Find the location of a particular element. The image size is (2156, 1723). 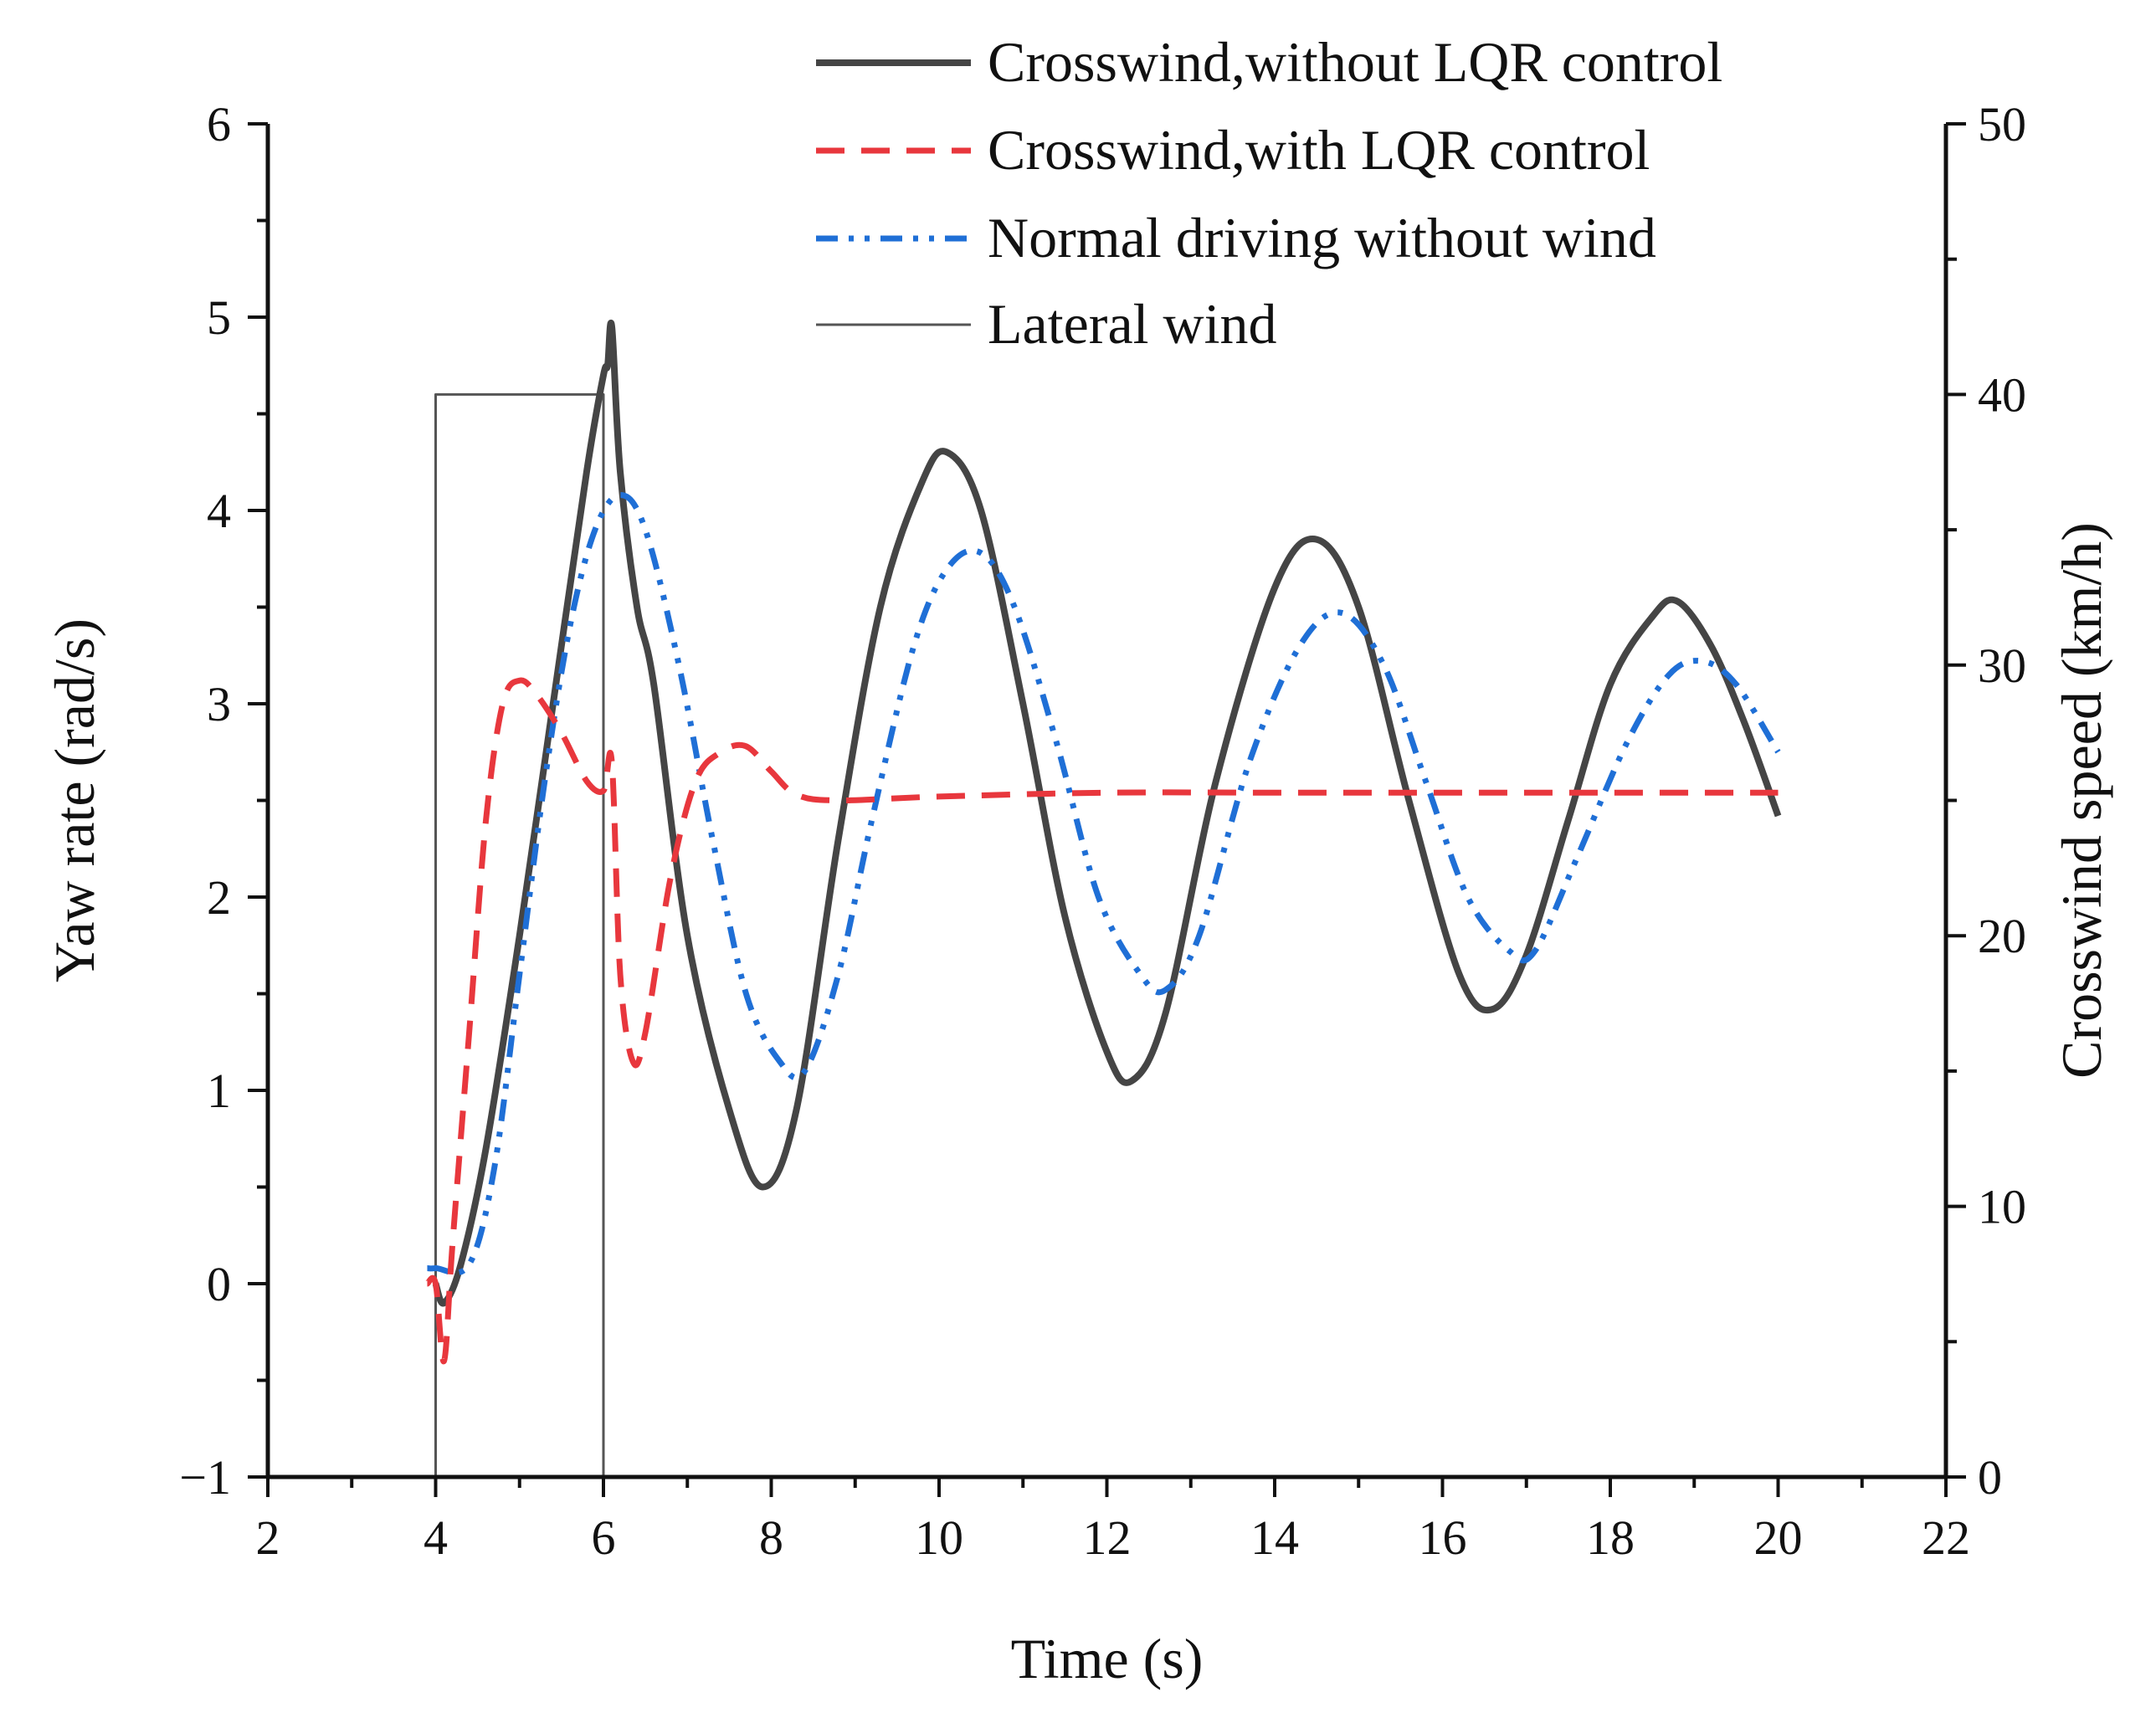

x-tick-label: 10 is located at coordinates (939, 1537).